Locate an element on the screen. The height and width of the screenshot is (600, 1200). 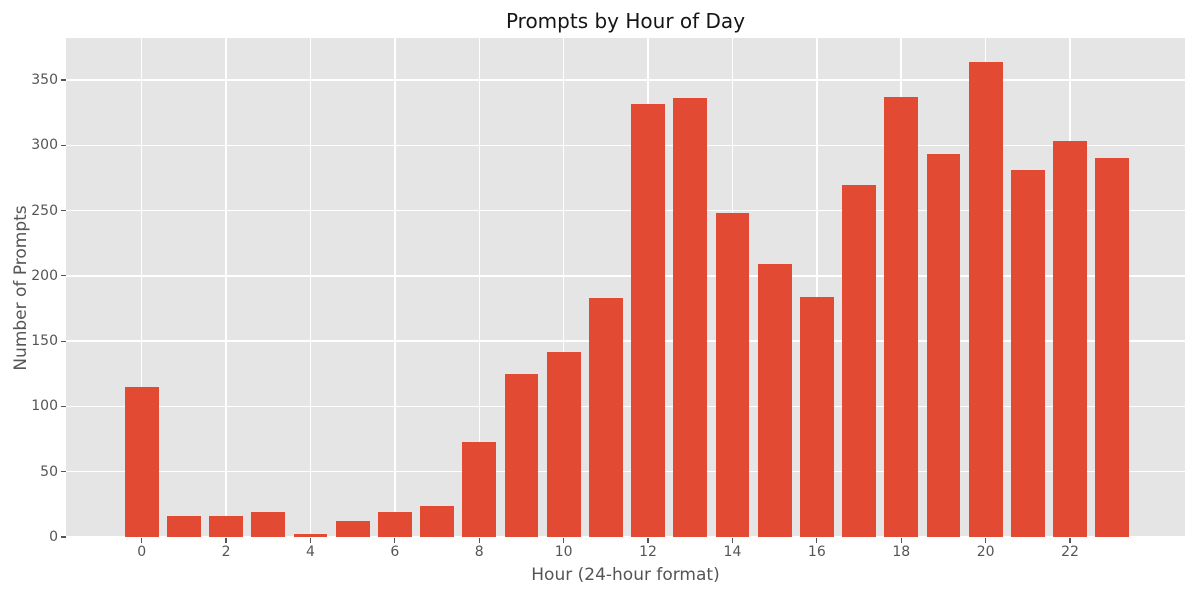
x-tick-label-4: 4 is located at coordinates (310, 552).